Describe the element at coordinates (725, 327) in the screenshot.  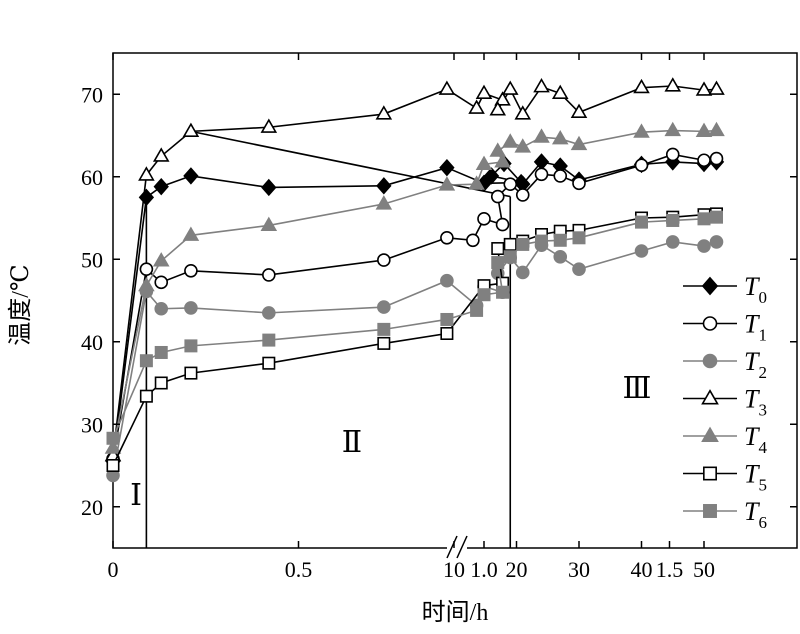
I see `legend-entry: T1` at that location.